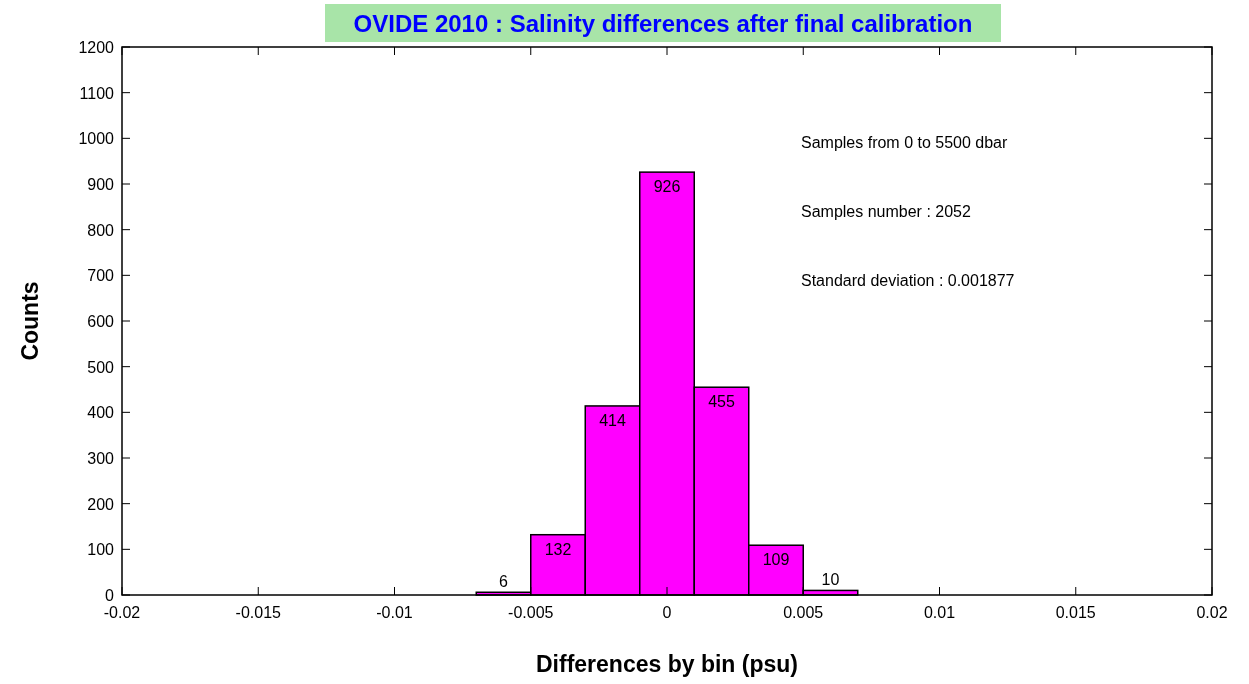 The image size is (1249, 684). Describe the element at coordinates (1075, 612) in the screenshot. I see `x-tick-label: 0.015` at that location.